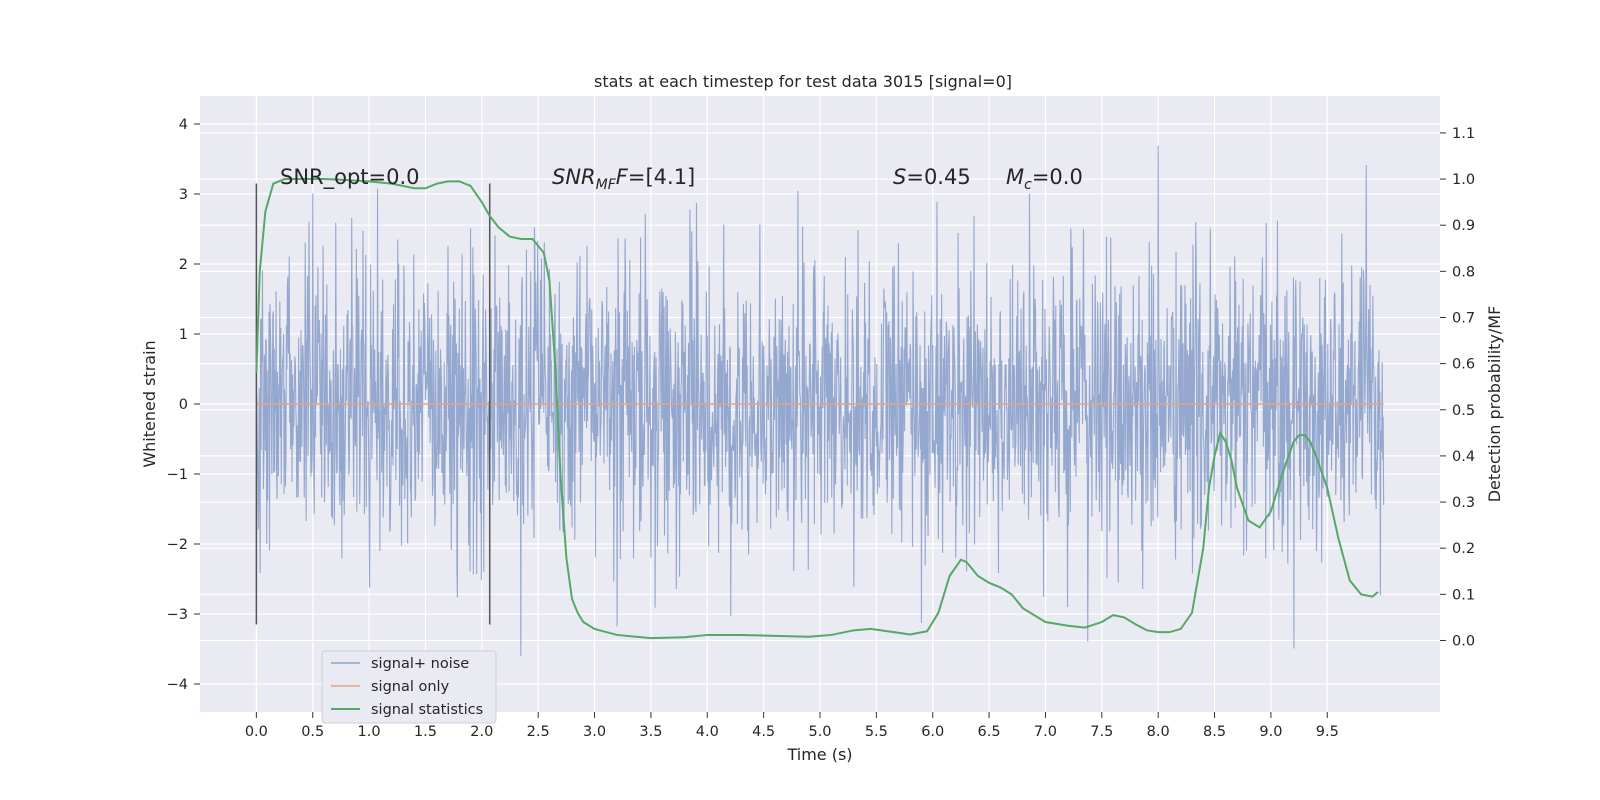 This screenshot has width=1600, height=800. What do you see at coordinates (707, 732) in the screenshot?
I see `x-tick-label: 4.0` at bounding box center [707, 732].